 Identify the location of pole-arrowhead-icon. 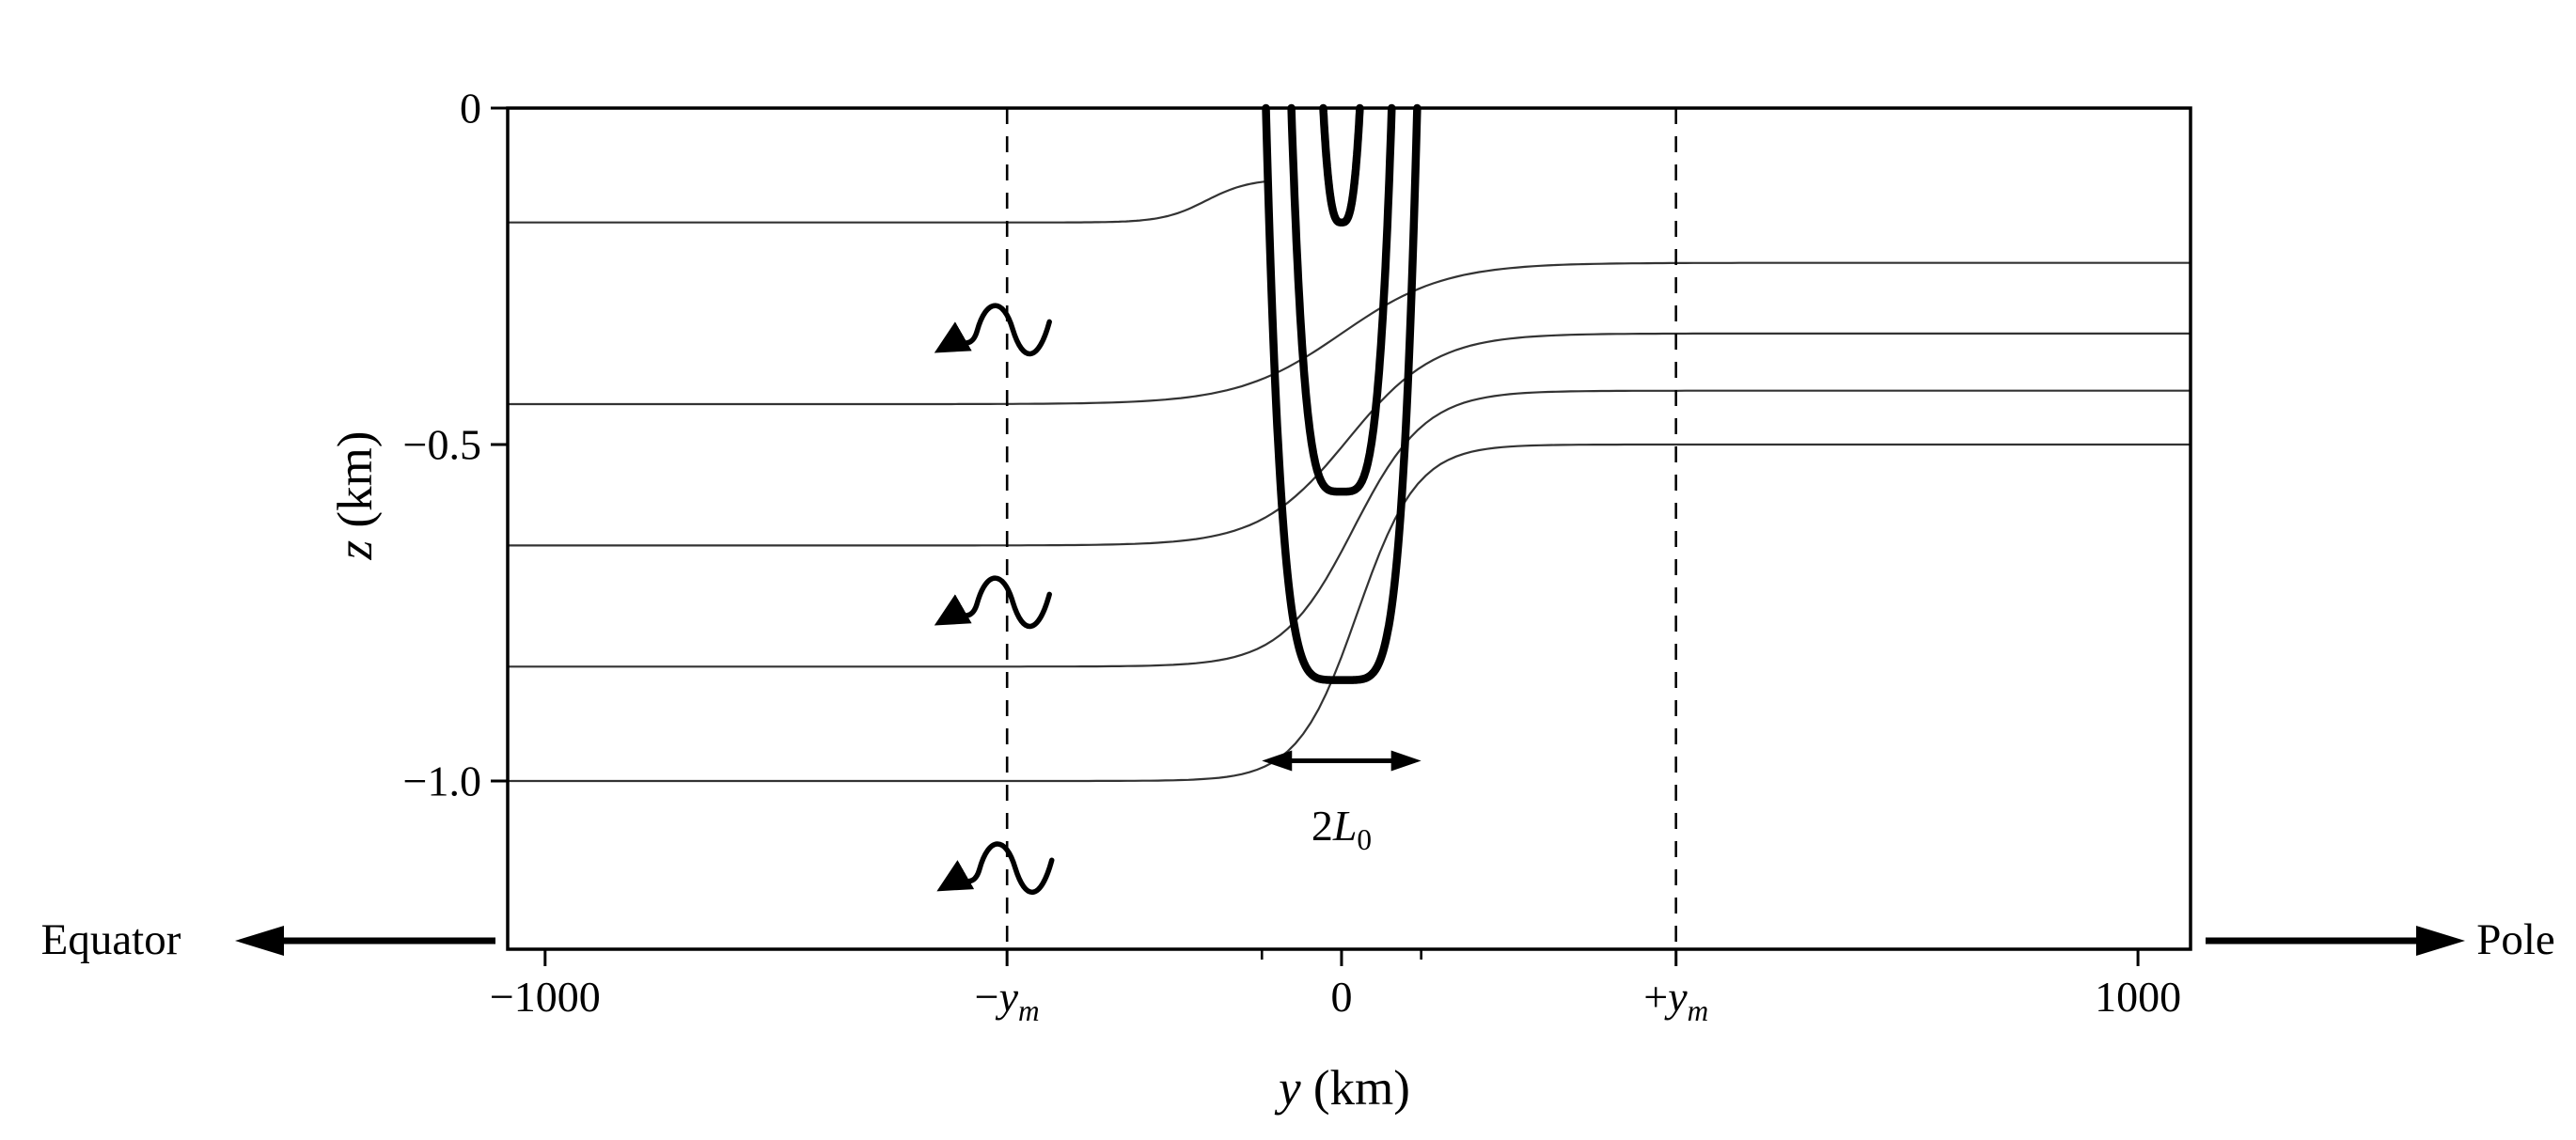
(2441, 941).